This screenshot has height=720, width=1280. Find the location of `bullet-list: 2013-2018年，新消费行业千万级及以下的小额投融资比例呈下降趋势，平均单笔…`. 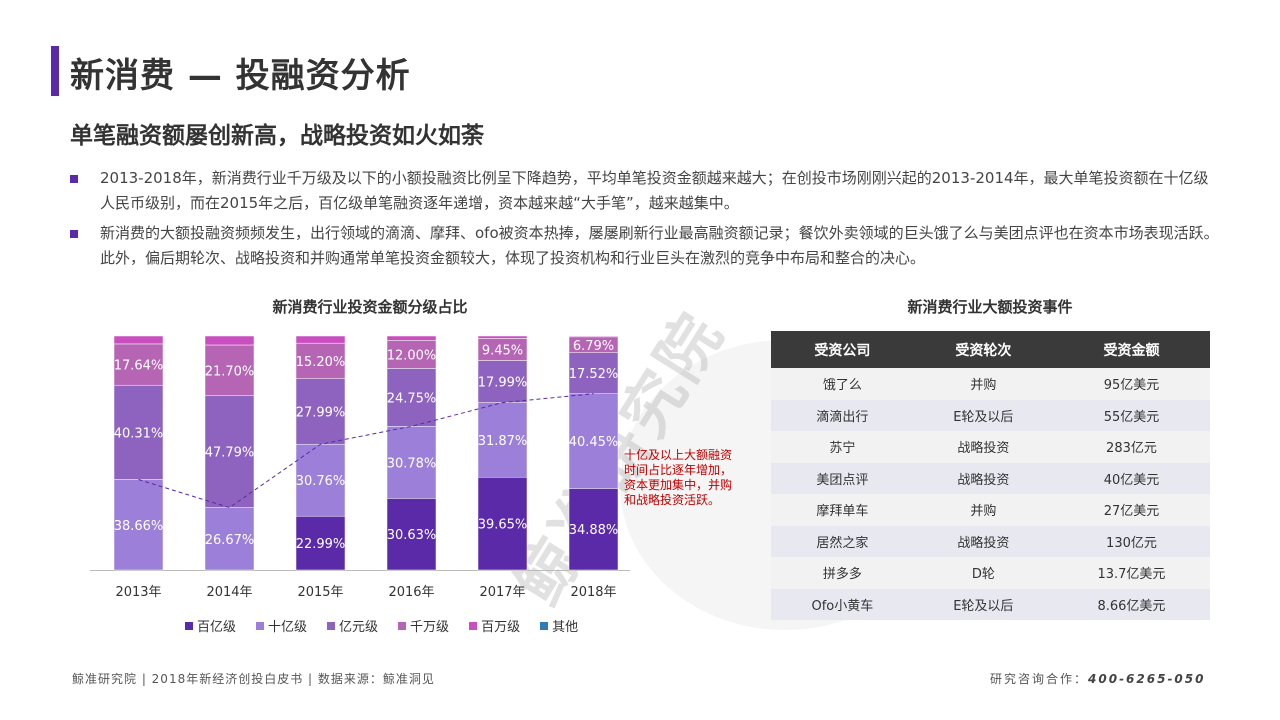

bullet-list: 2013-2018年，新消费行业千万级及以下的小额投融资比例呈下降趋势，平均单笔… is located at coordinates (645, 221).